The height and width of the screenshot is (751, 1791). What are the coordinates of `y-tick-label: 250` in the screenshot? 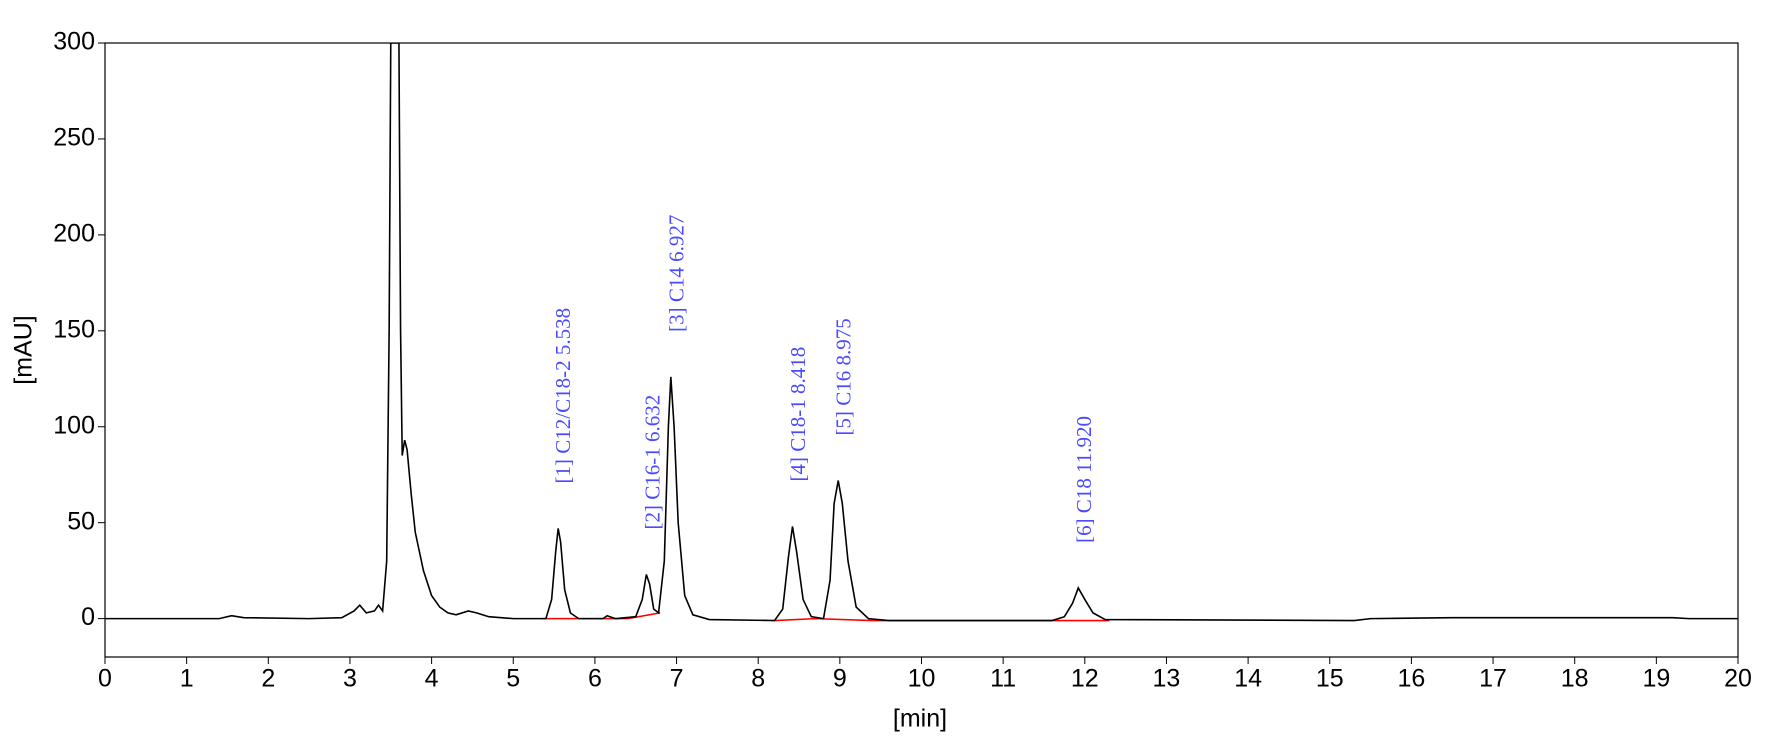 It's located at (74, 138).